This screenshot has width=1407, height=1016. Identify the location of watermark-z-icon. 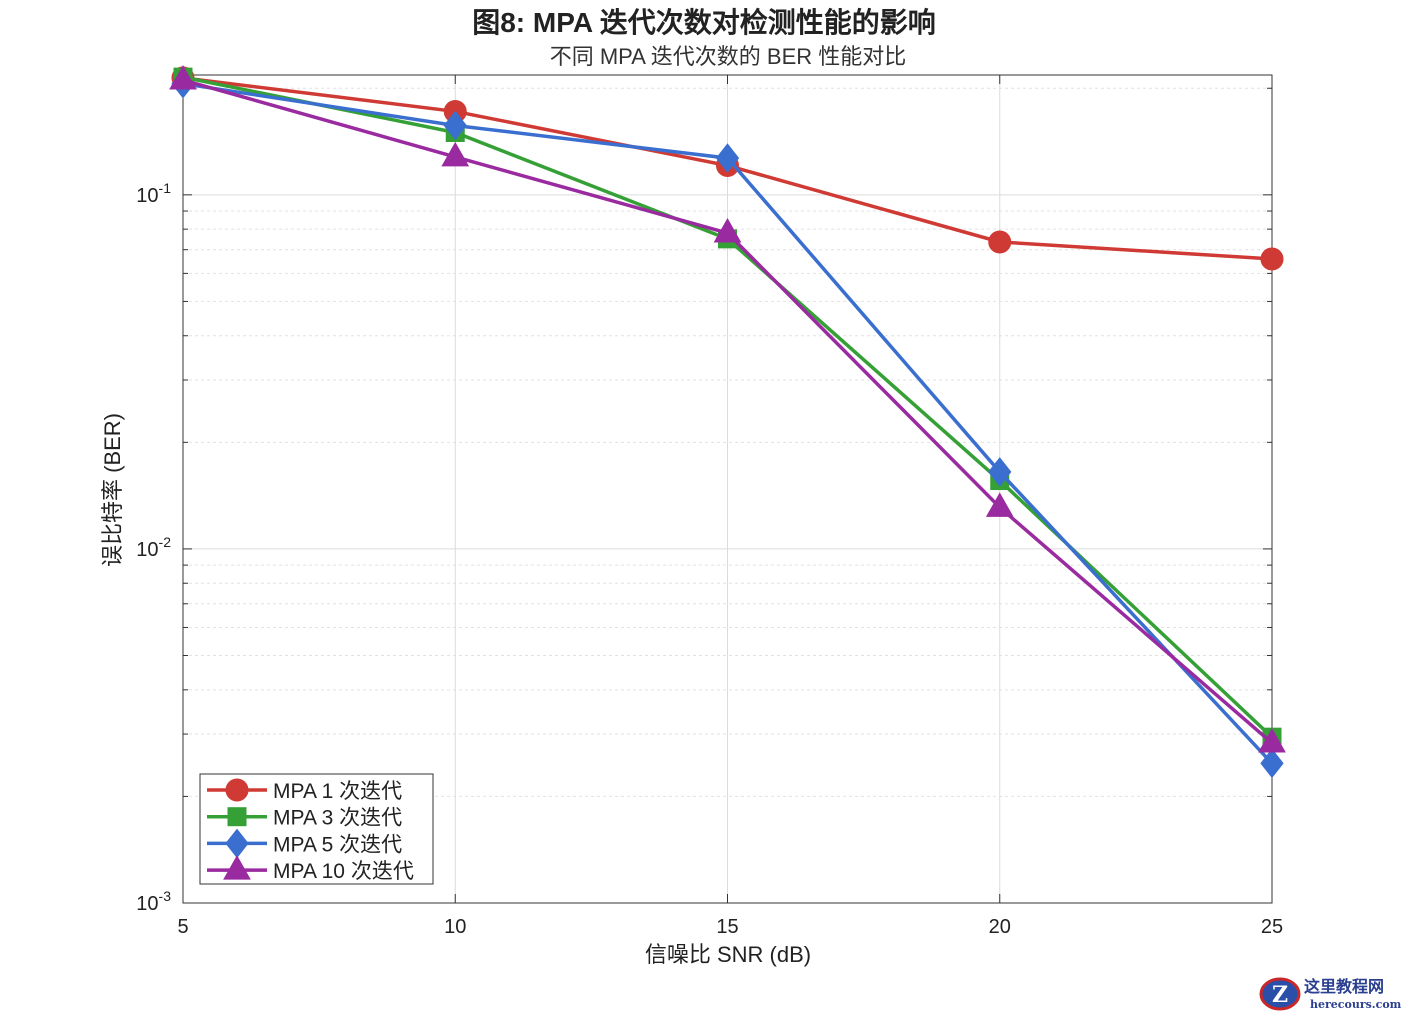
(1280, 994).